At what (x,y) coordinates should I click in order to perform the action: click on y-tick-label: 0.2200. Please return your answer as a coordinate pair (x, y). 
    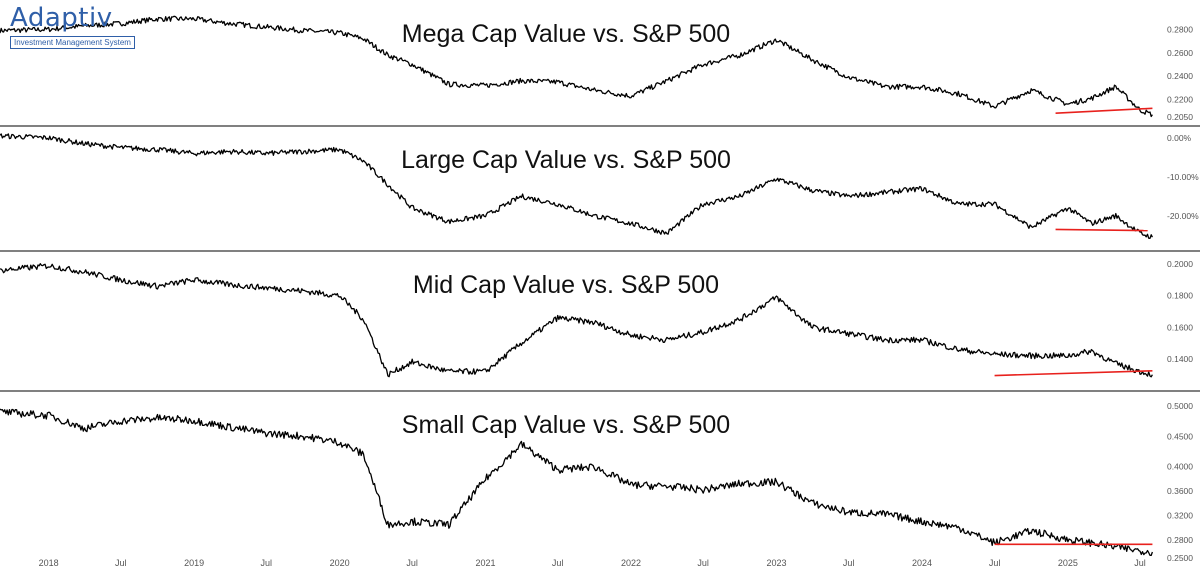
    Looking at the image, I should click on (1180, 100).